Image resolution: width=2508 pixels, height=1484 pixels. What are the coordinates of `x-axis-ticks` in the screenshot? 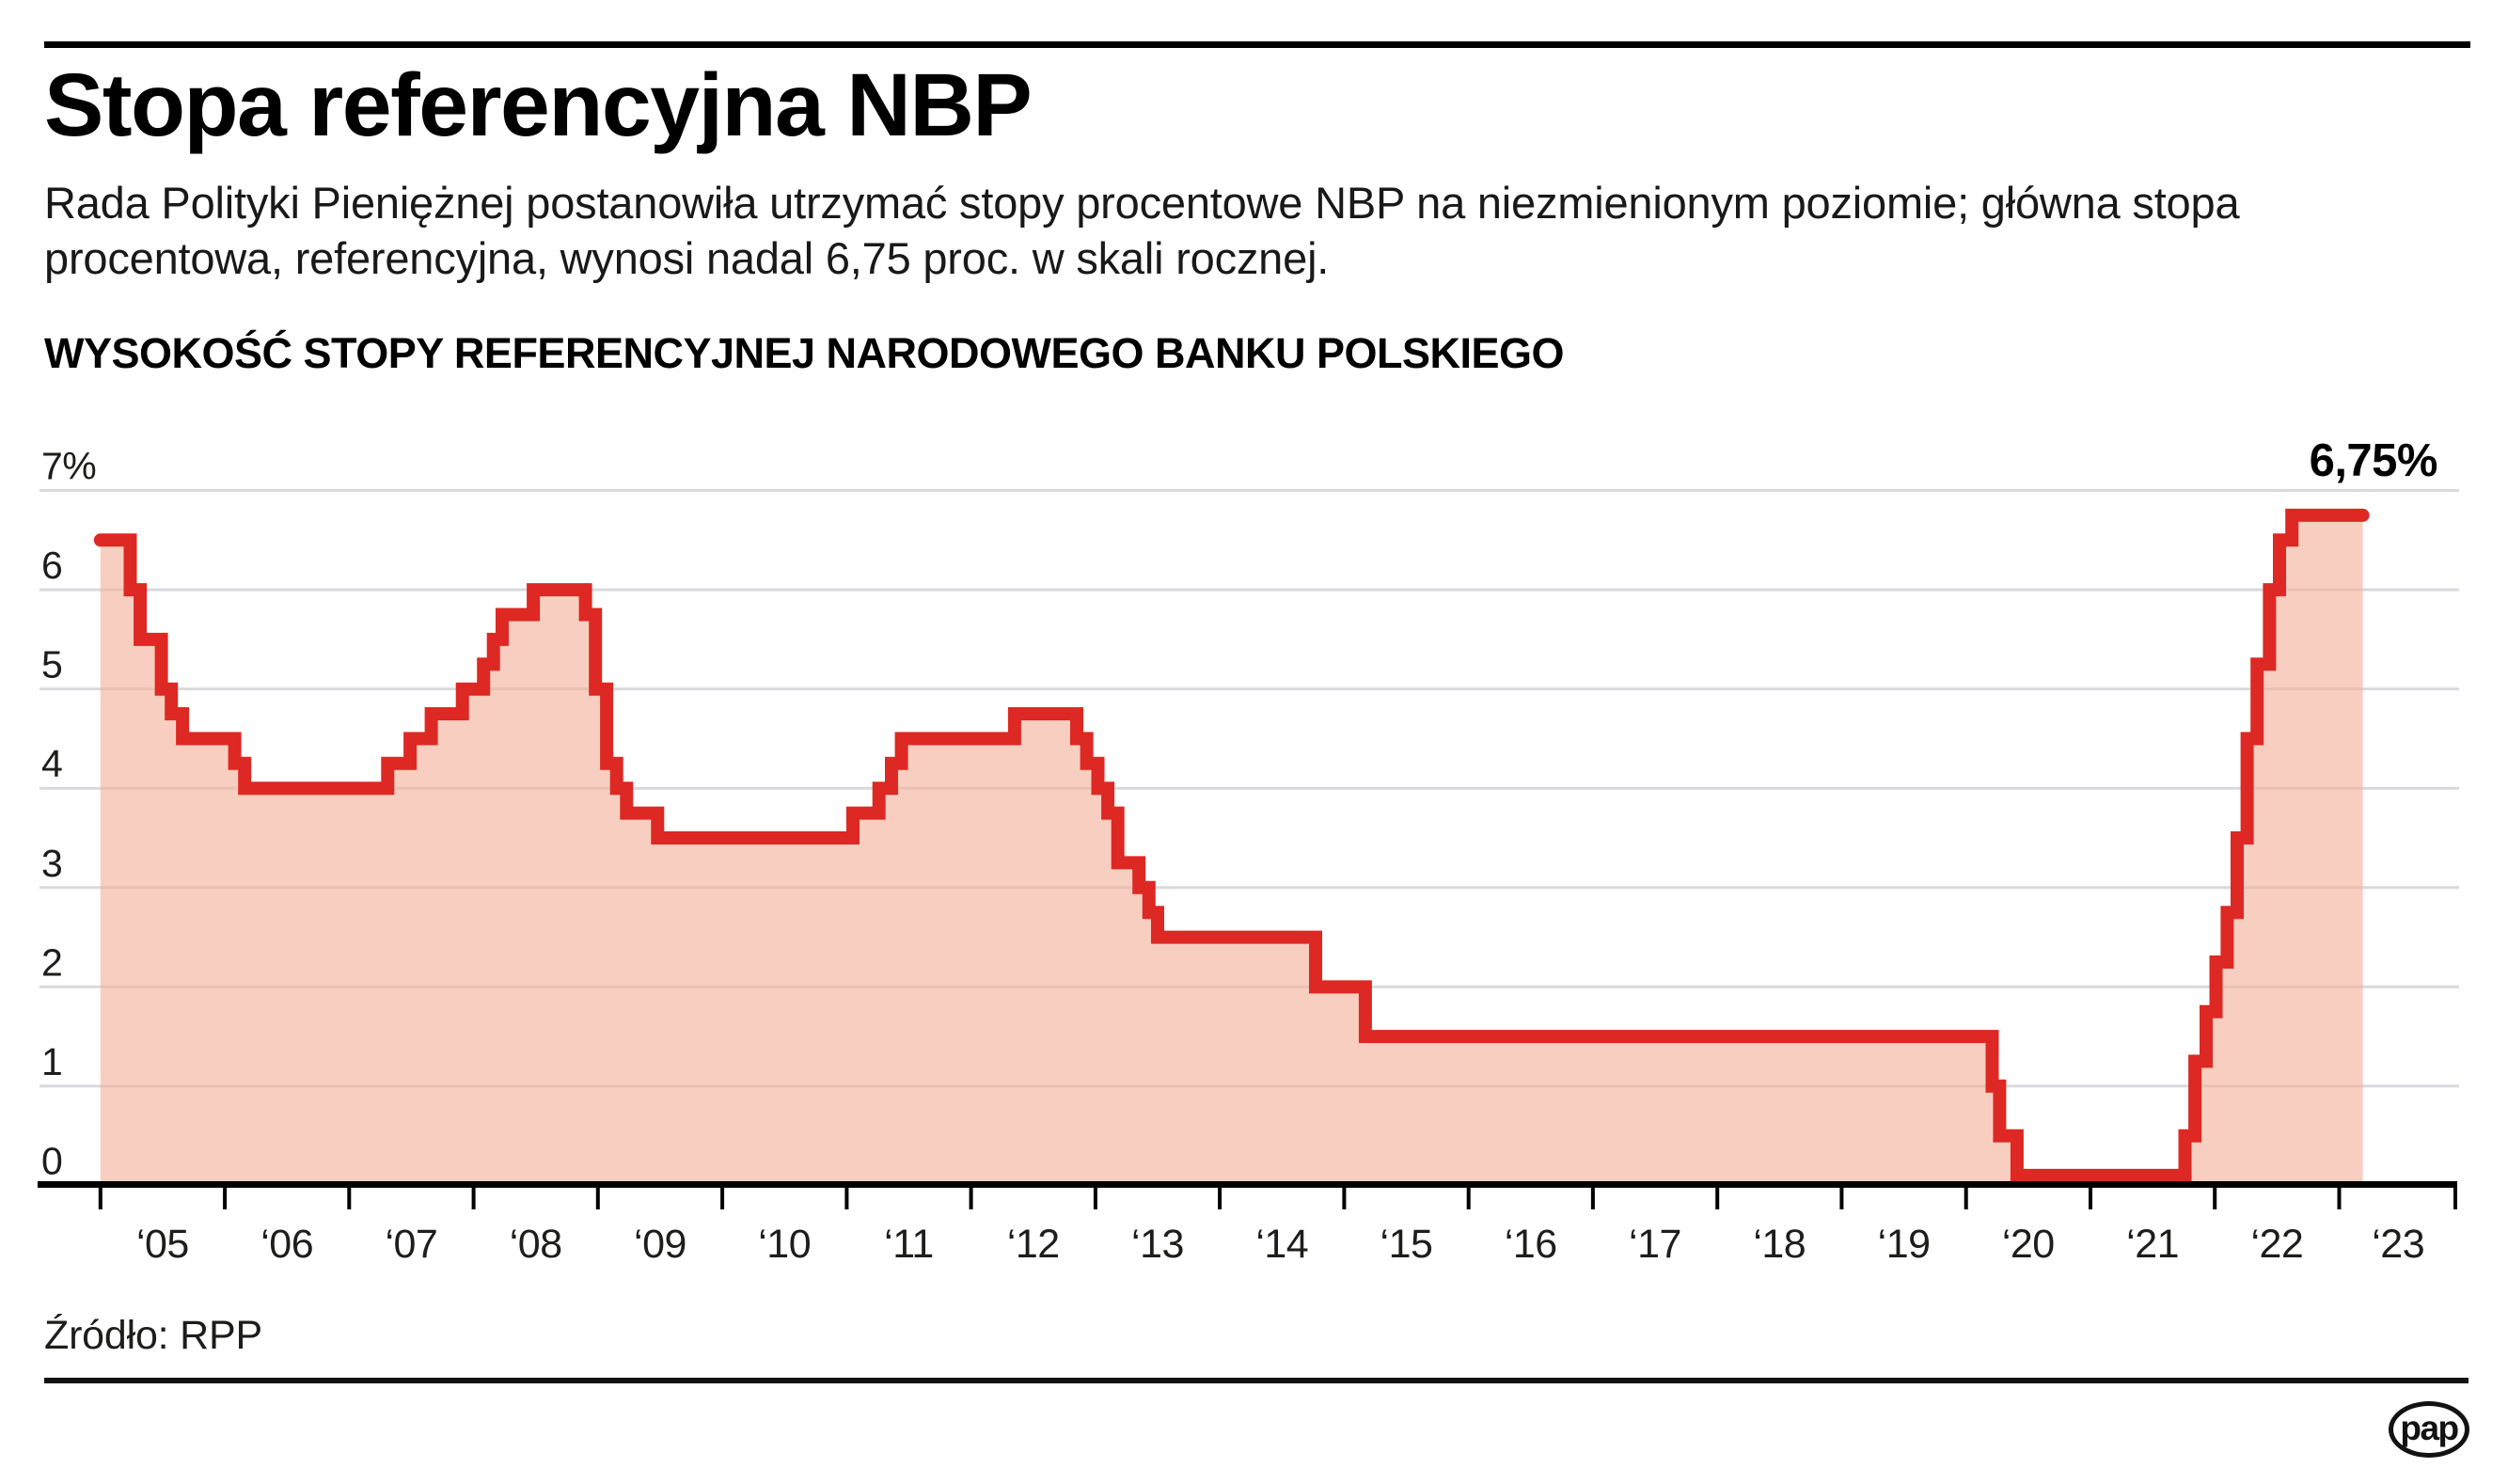 It's located at (1277, 1198).